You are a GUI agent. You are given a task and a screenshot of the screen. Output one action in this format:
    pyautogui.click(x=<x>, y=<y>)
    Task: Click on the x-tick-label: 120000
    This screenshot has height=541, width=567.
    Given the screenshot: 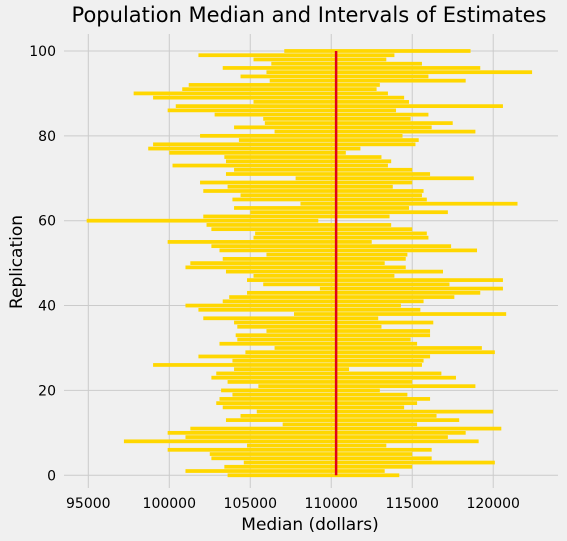 What is the action you would take?
    pyautogui.click(x=492, y=504)
    